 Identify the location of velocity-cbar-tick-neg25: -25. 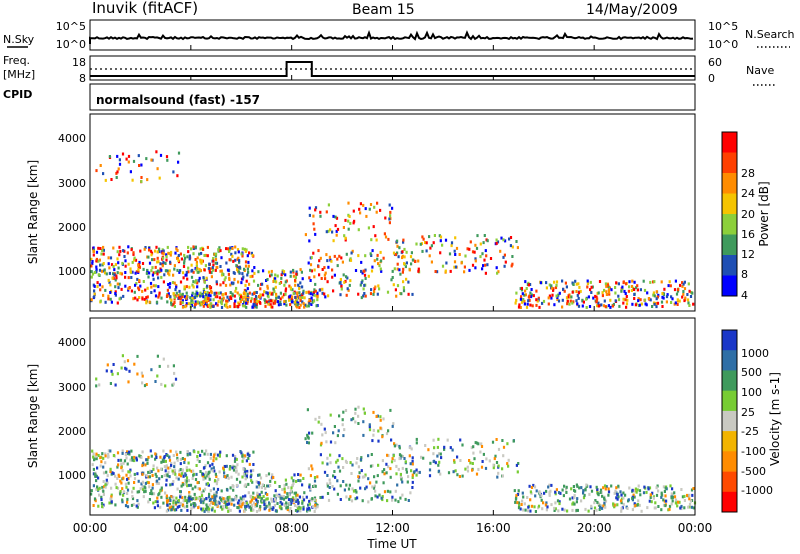
(750, 431).